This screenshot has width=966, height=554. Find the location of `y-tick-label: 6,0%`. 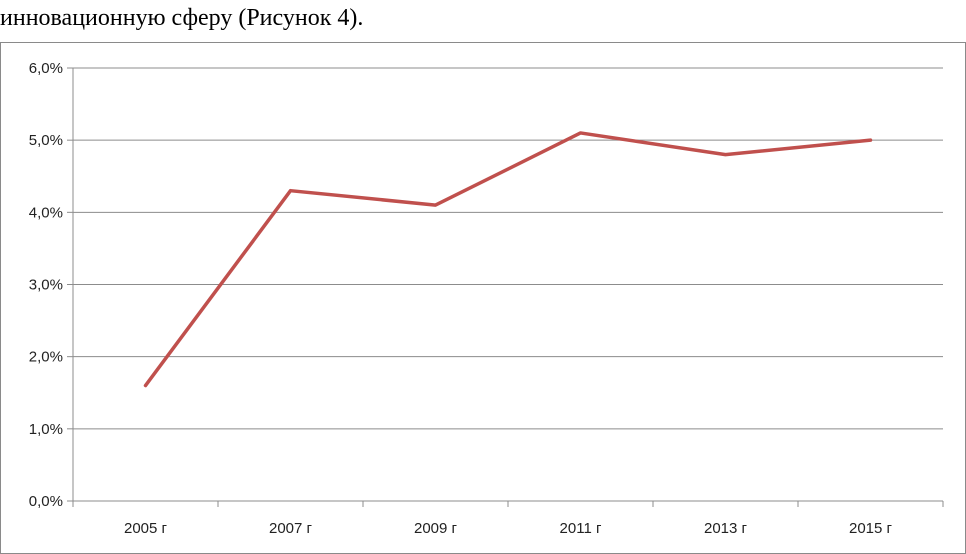

y-tick-label: 6,0% is located at coordinates (46, 68).